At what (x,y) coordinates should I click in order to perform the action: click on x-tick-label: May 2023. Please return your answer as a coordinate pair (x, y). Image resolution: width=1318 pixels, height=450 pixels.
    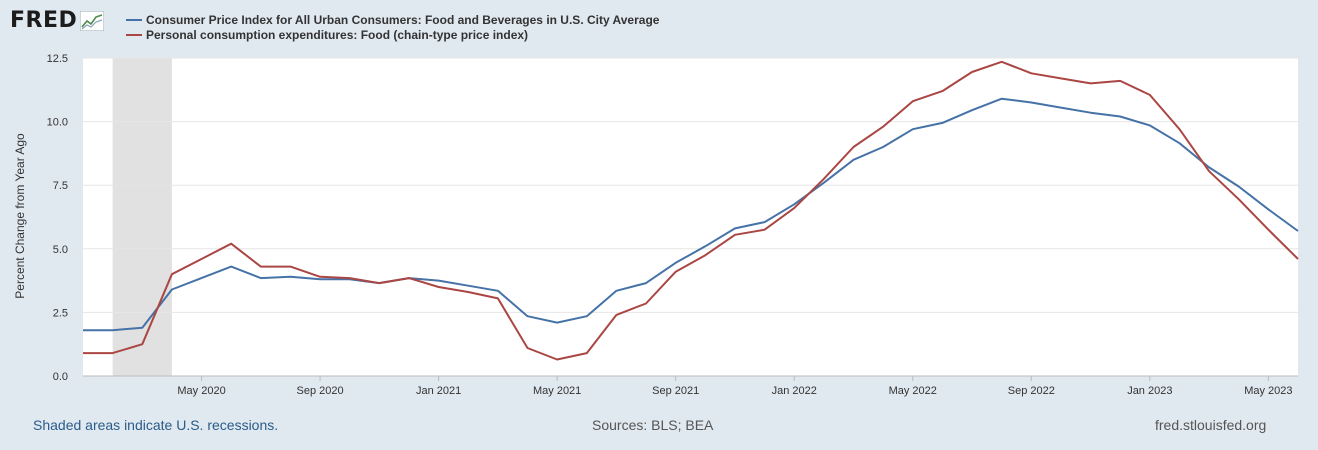
    Looking at the image, I should click on (1268, 391).